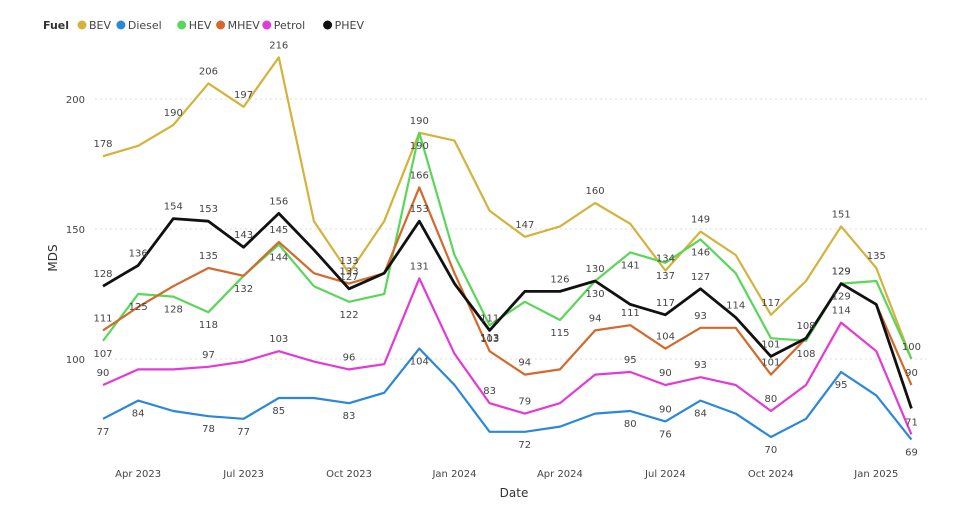 Image resolution: width=959 pixels, height=506 pixels. Describe the element at coordinates (100, 25) in the screenshot. I see `legend-item-bev: BEV` at that location.